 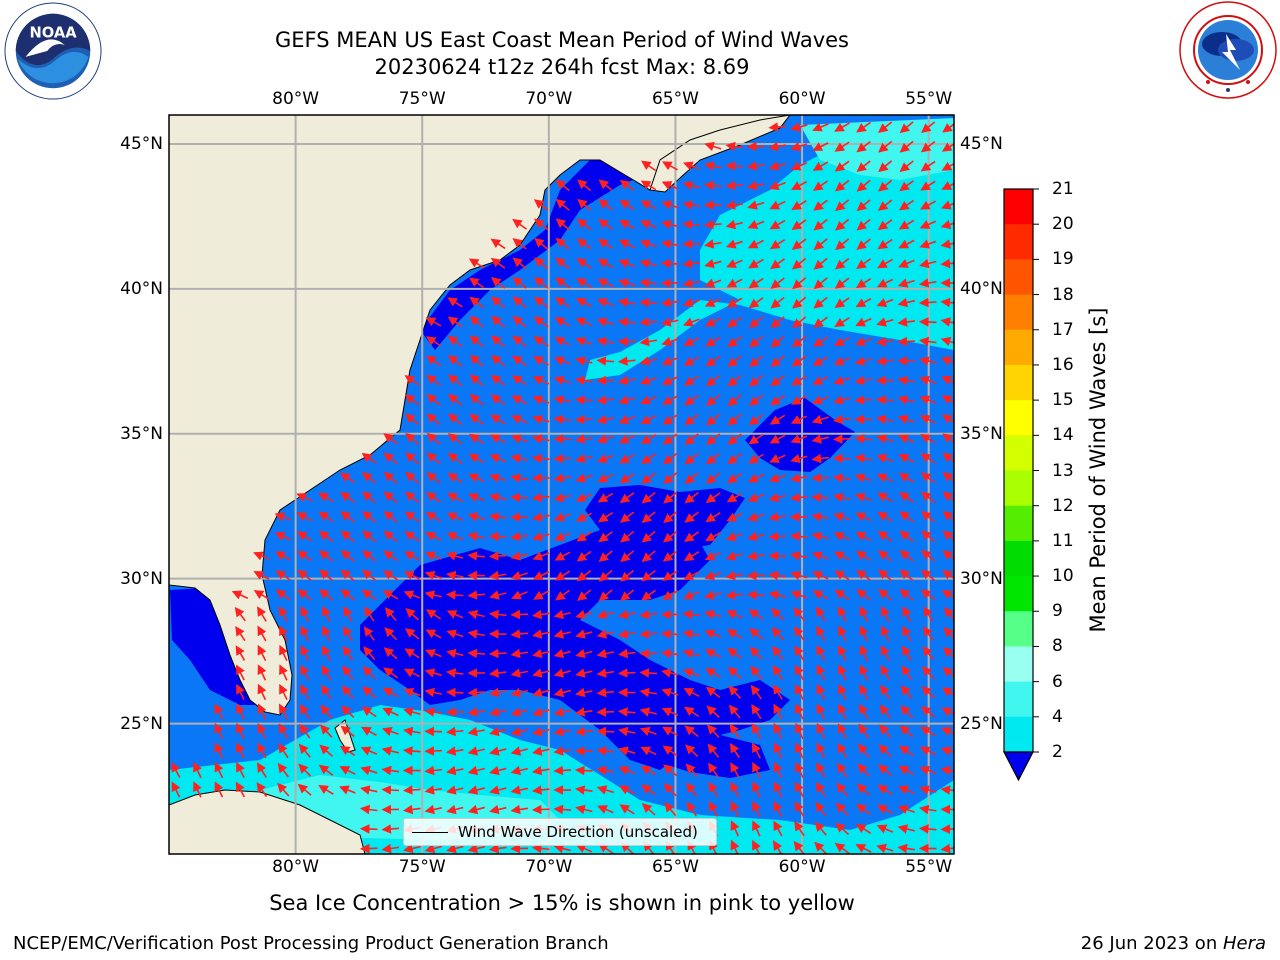 I want to click on colorbar-cell, so click(x=1018, y=277).